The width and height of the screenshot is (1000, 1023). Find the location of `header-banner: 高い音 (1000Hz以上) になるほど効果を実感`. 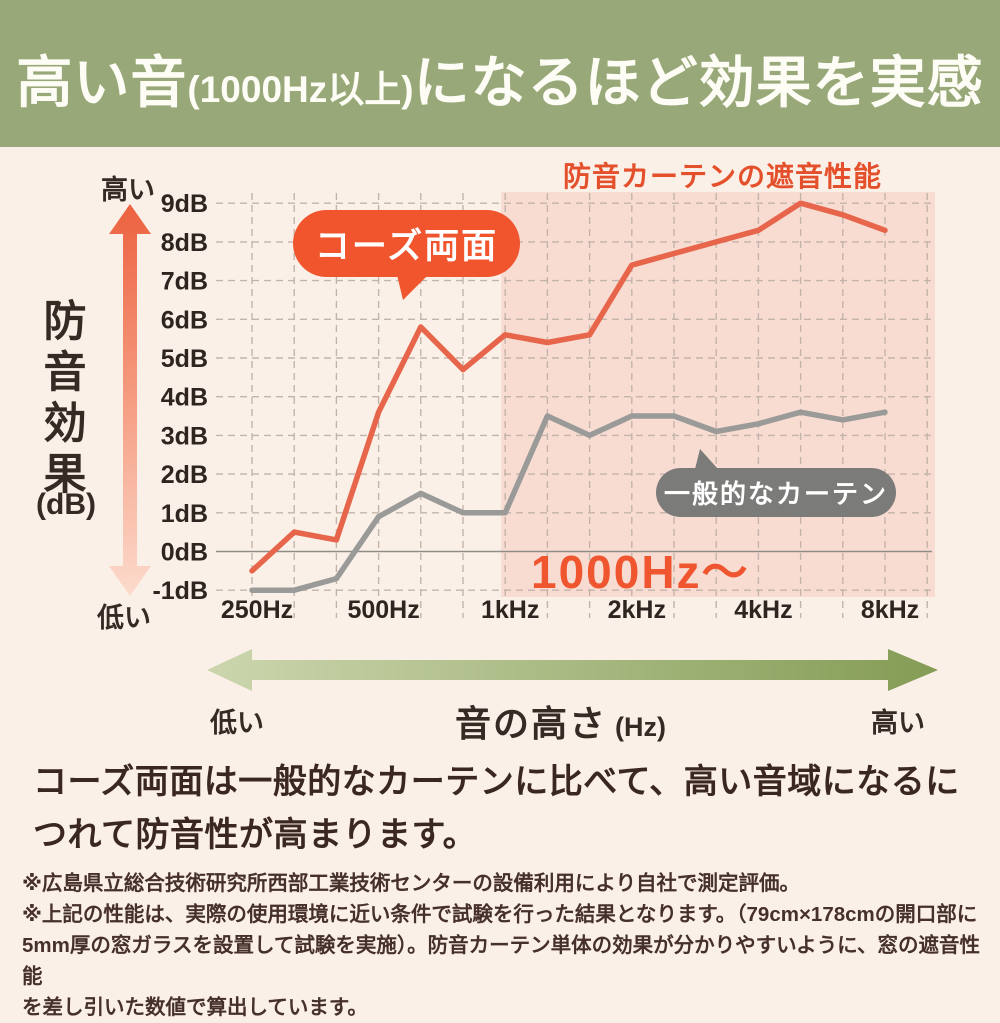

header-banner: 高い音 (1000Hz以上) になるほど効果を実感 is located at coordinates (500, 73).